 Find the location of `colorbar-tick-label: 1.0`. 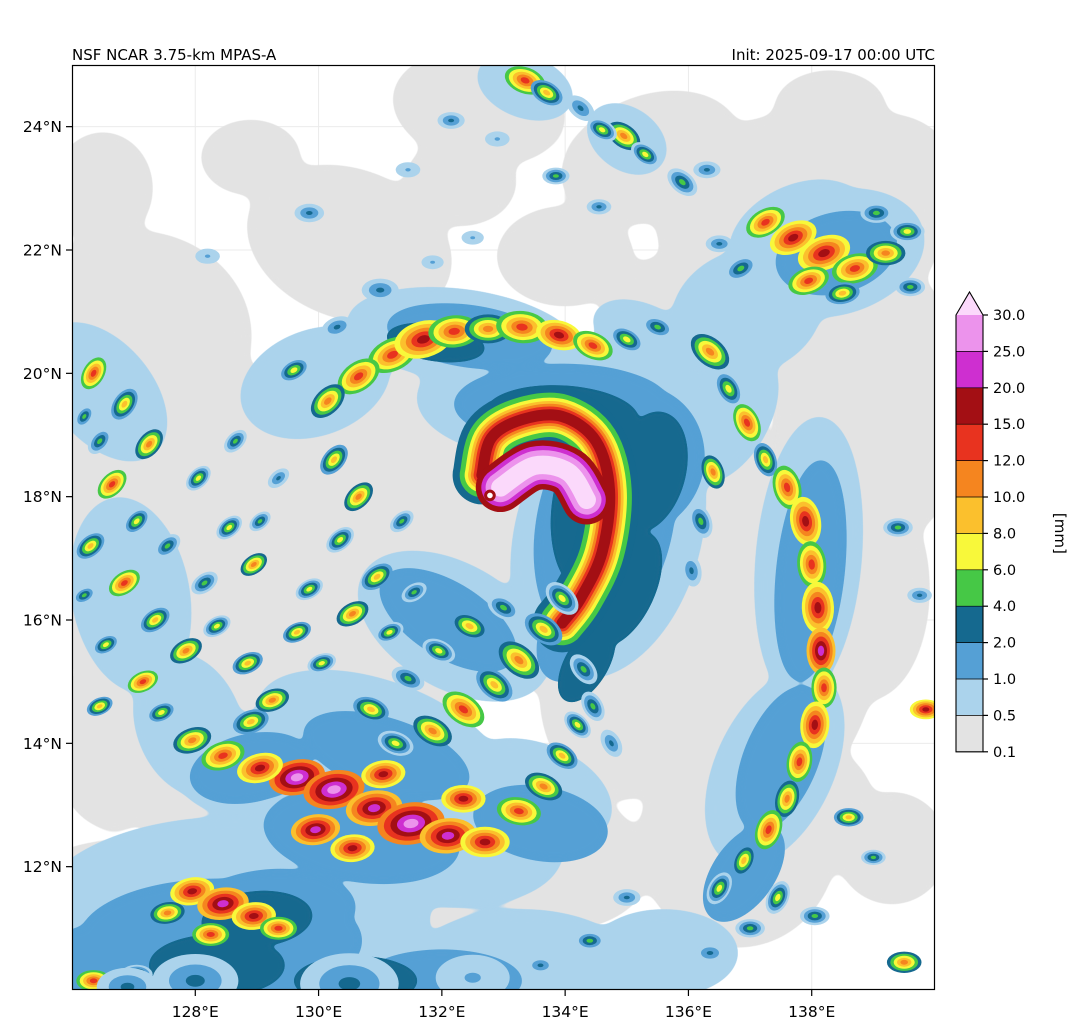

colorbar-tick-label: 1.0 is located at coordinates (1004, 680).